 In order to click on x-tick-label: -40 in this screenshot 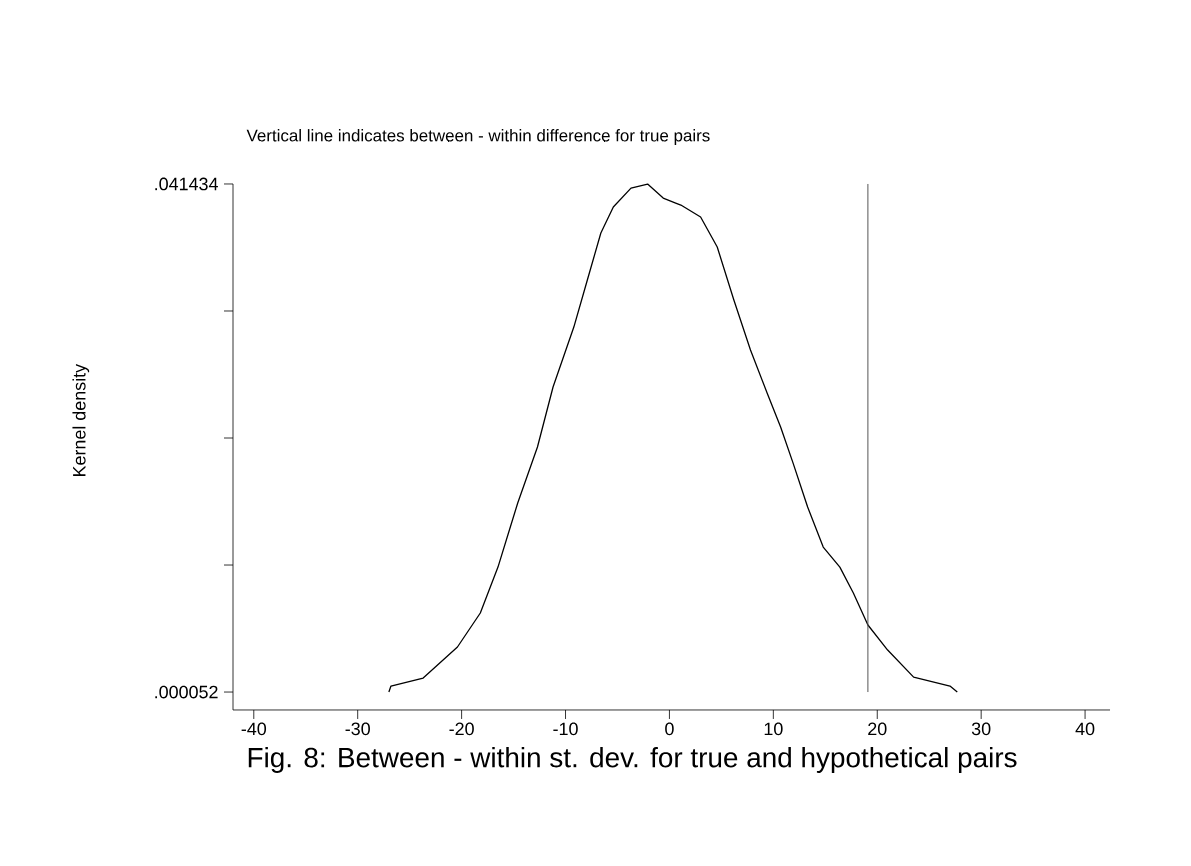, I will do `click(254, 729)`.